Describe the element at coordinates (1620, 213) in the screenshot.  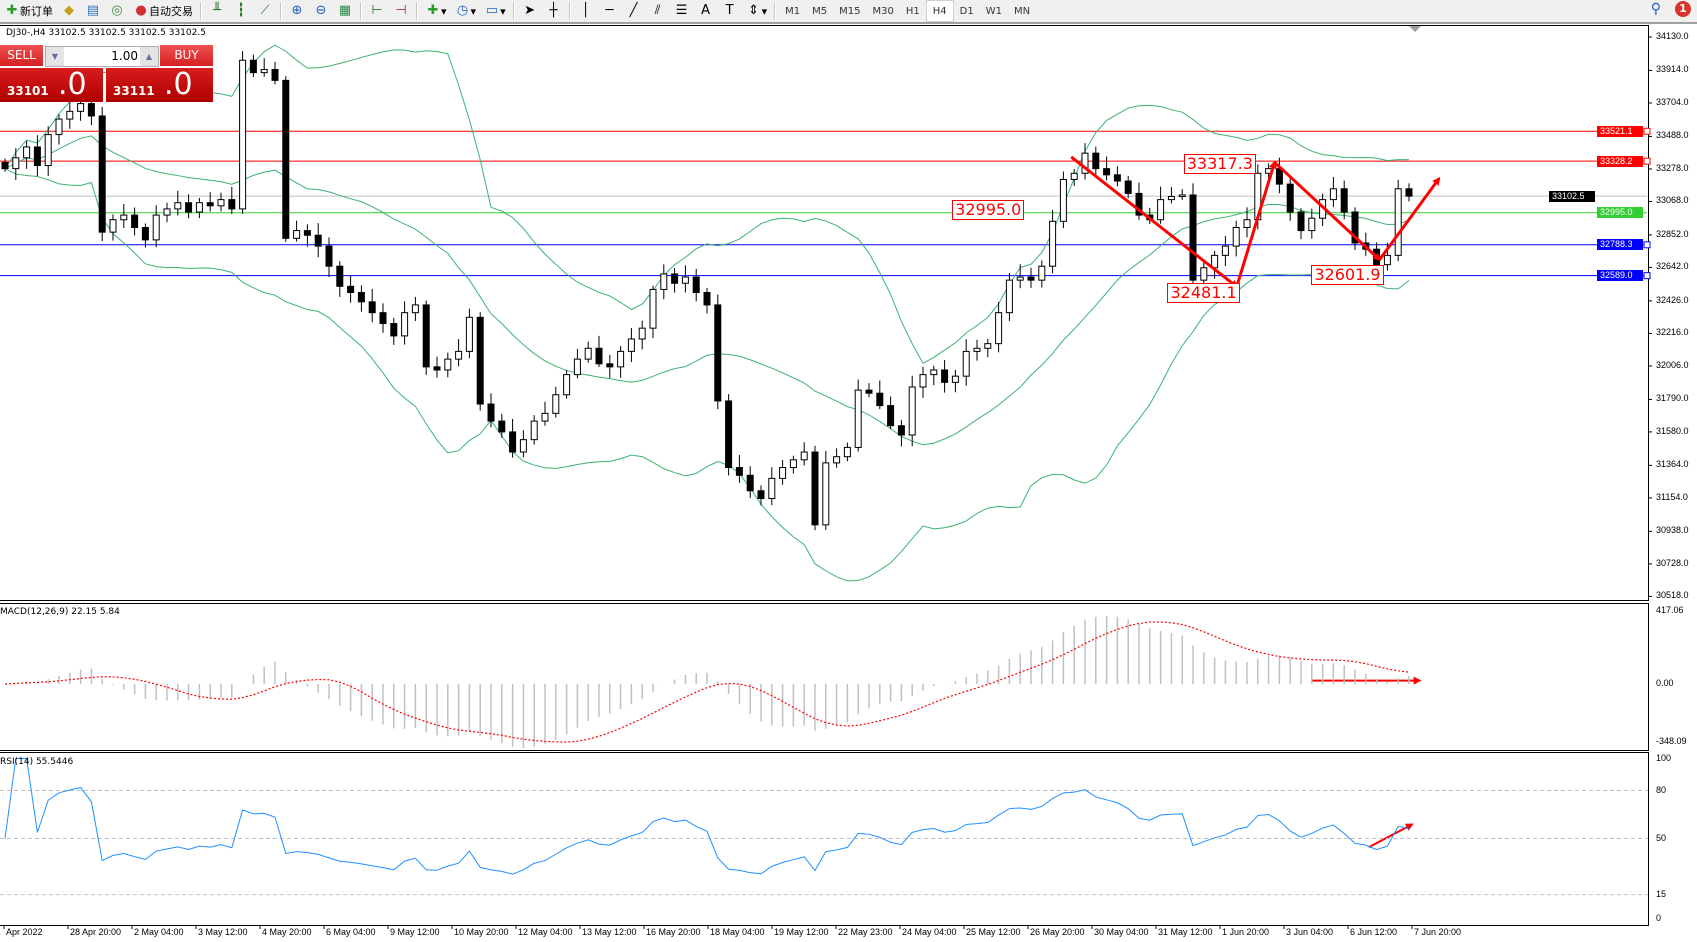
I see `level-price-label: 32995.0` at that location.